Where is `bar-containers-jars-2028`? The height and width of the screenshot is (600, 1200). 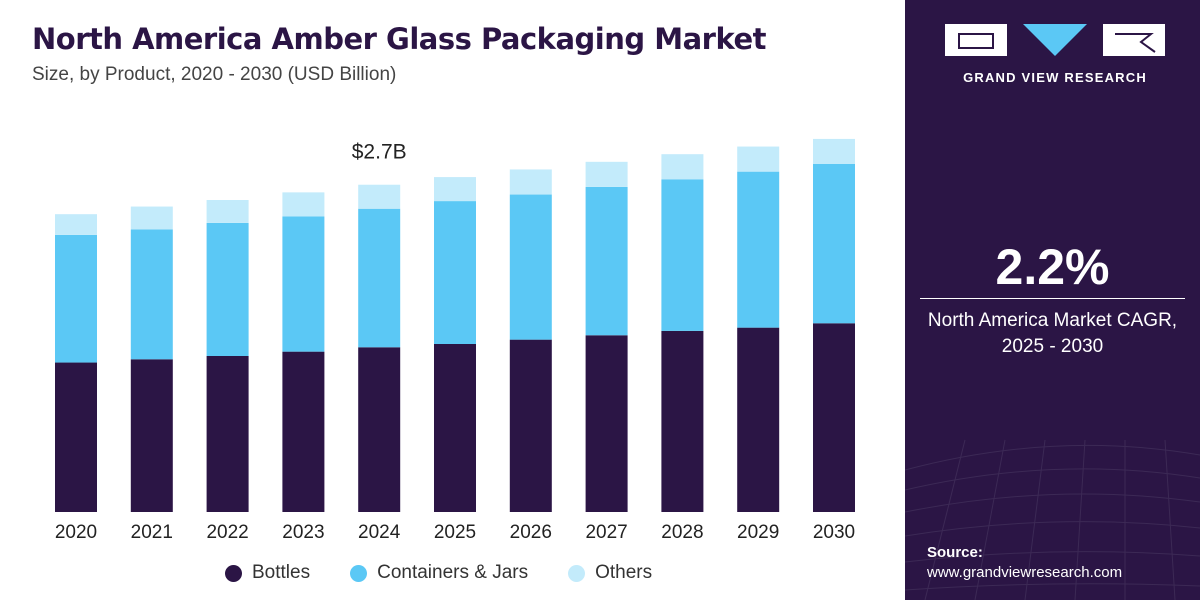
bar-containers-jars-2028 is located at coordinates (682, 255).